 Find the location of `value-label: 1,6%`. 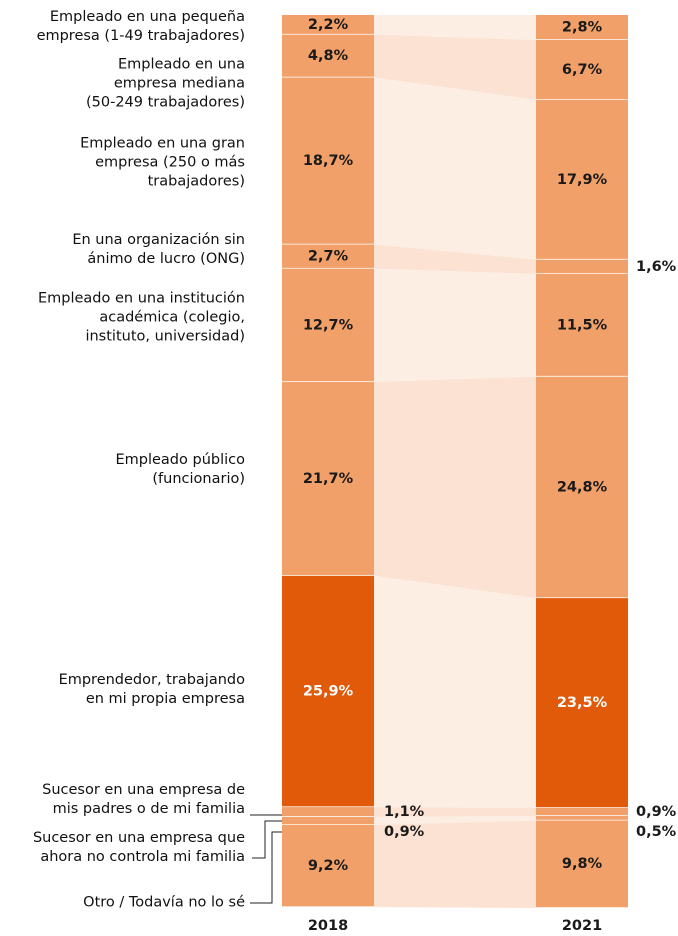

value-label: 1,6% is located at coordinates (656, 267).